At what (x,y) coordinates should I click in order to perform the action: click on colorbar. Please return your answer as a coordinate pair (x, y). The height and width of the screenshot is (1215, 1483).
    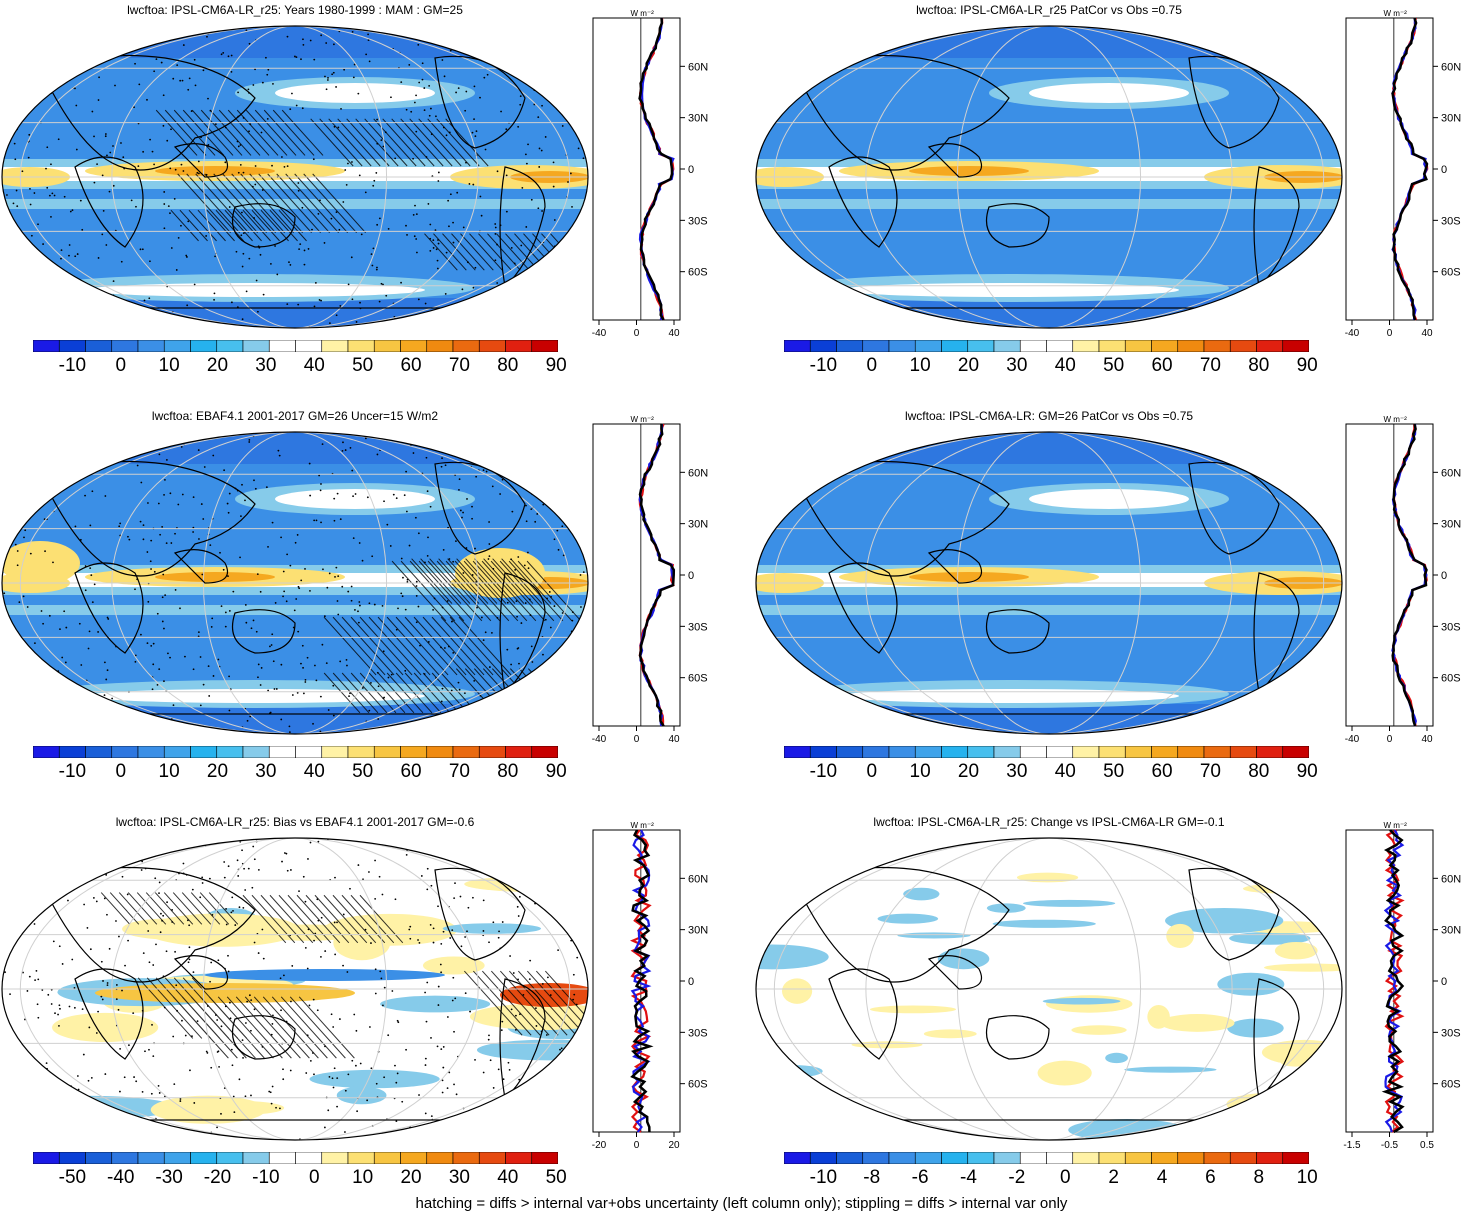
    Looking at the image, I should click on (1046, 1158).